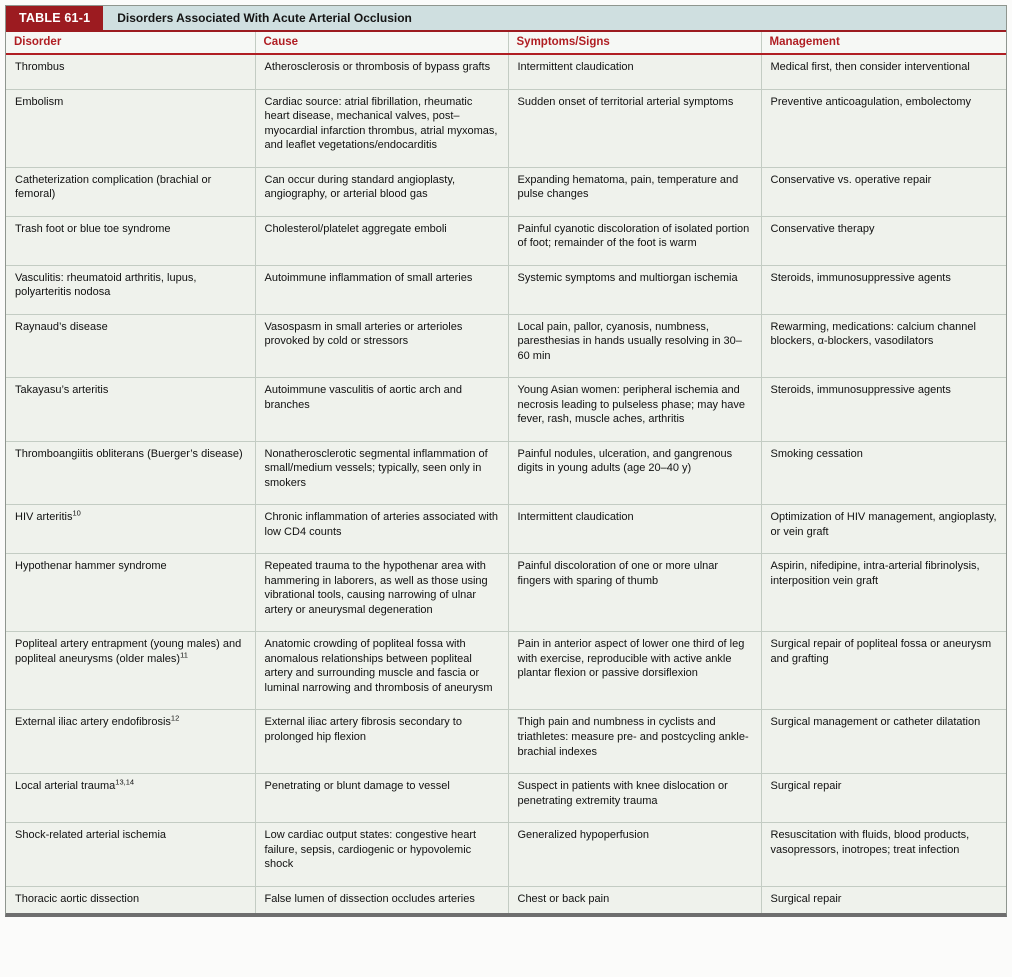 The width and height of the screenshot is (1012, 977). I want to click on disorder-cell: Trash foot or blue toe syndrome, so click(131, 241).